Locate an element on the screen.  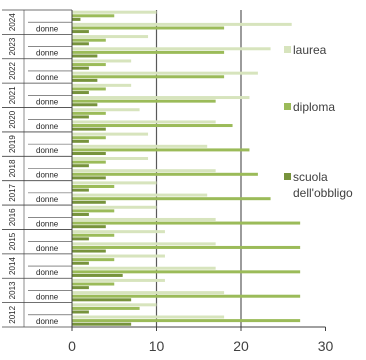
bar-diploma-2018-first is located at coordinates (89, 162).